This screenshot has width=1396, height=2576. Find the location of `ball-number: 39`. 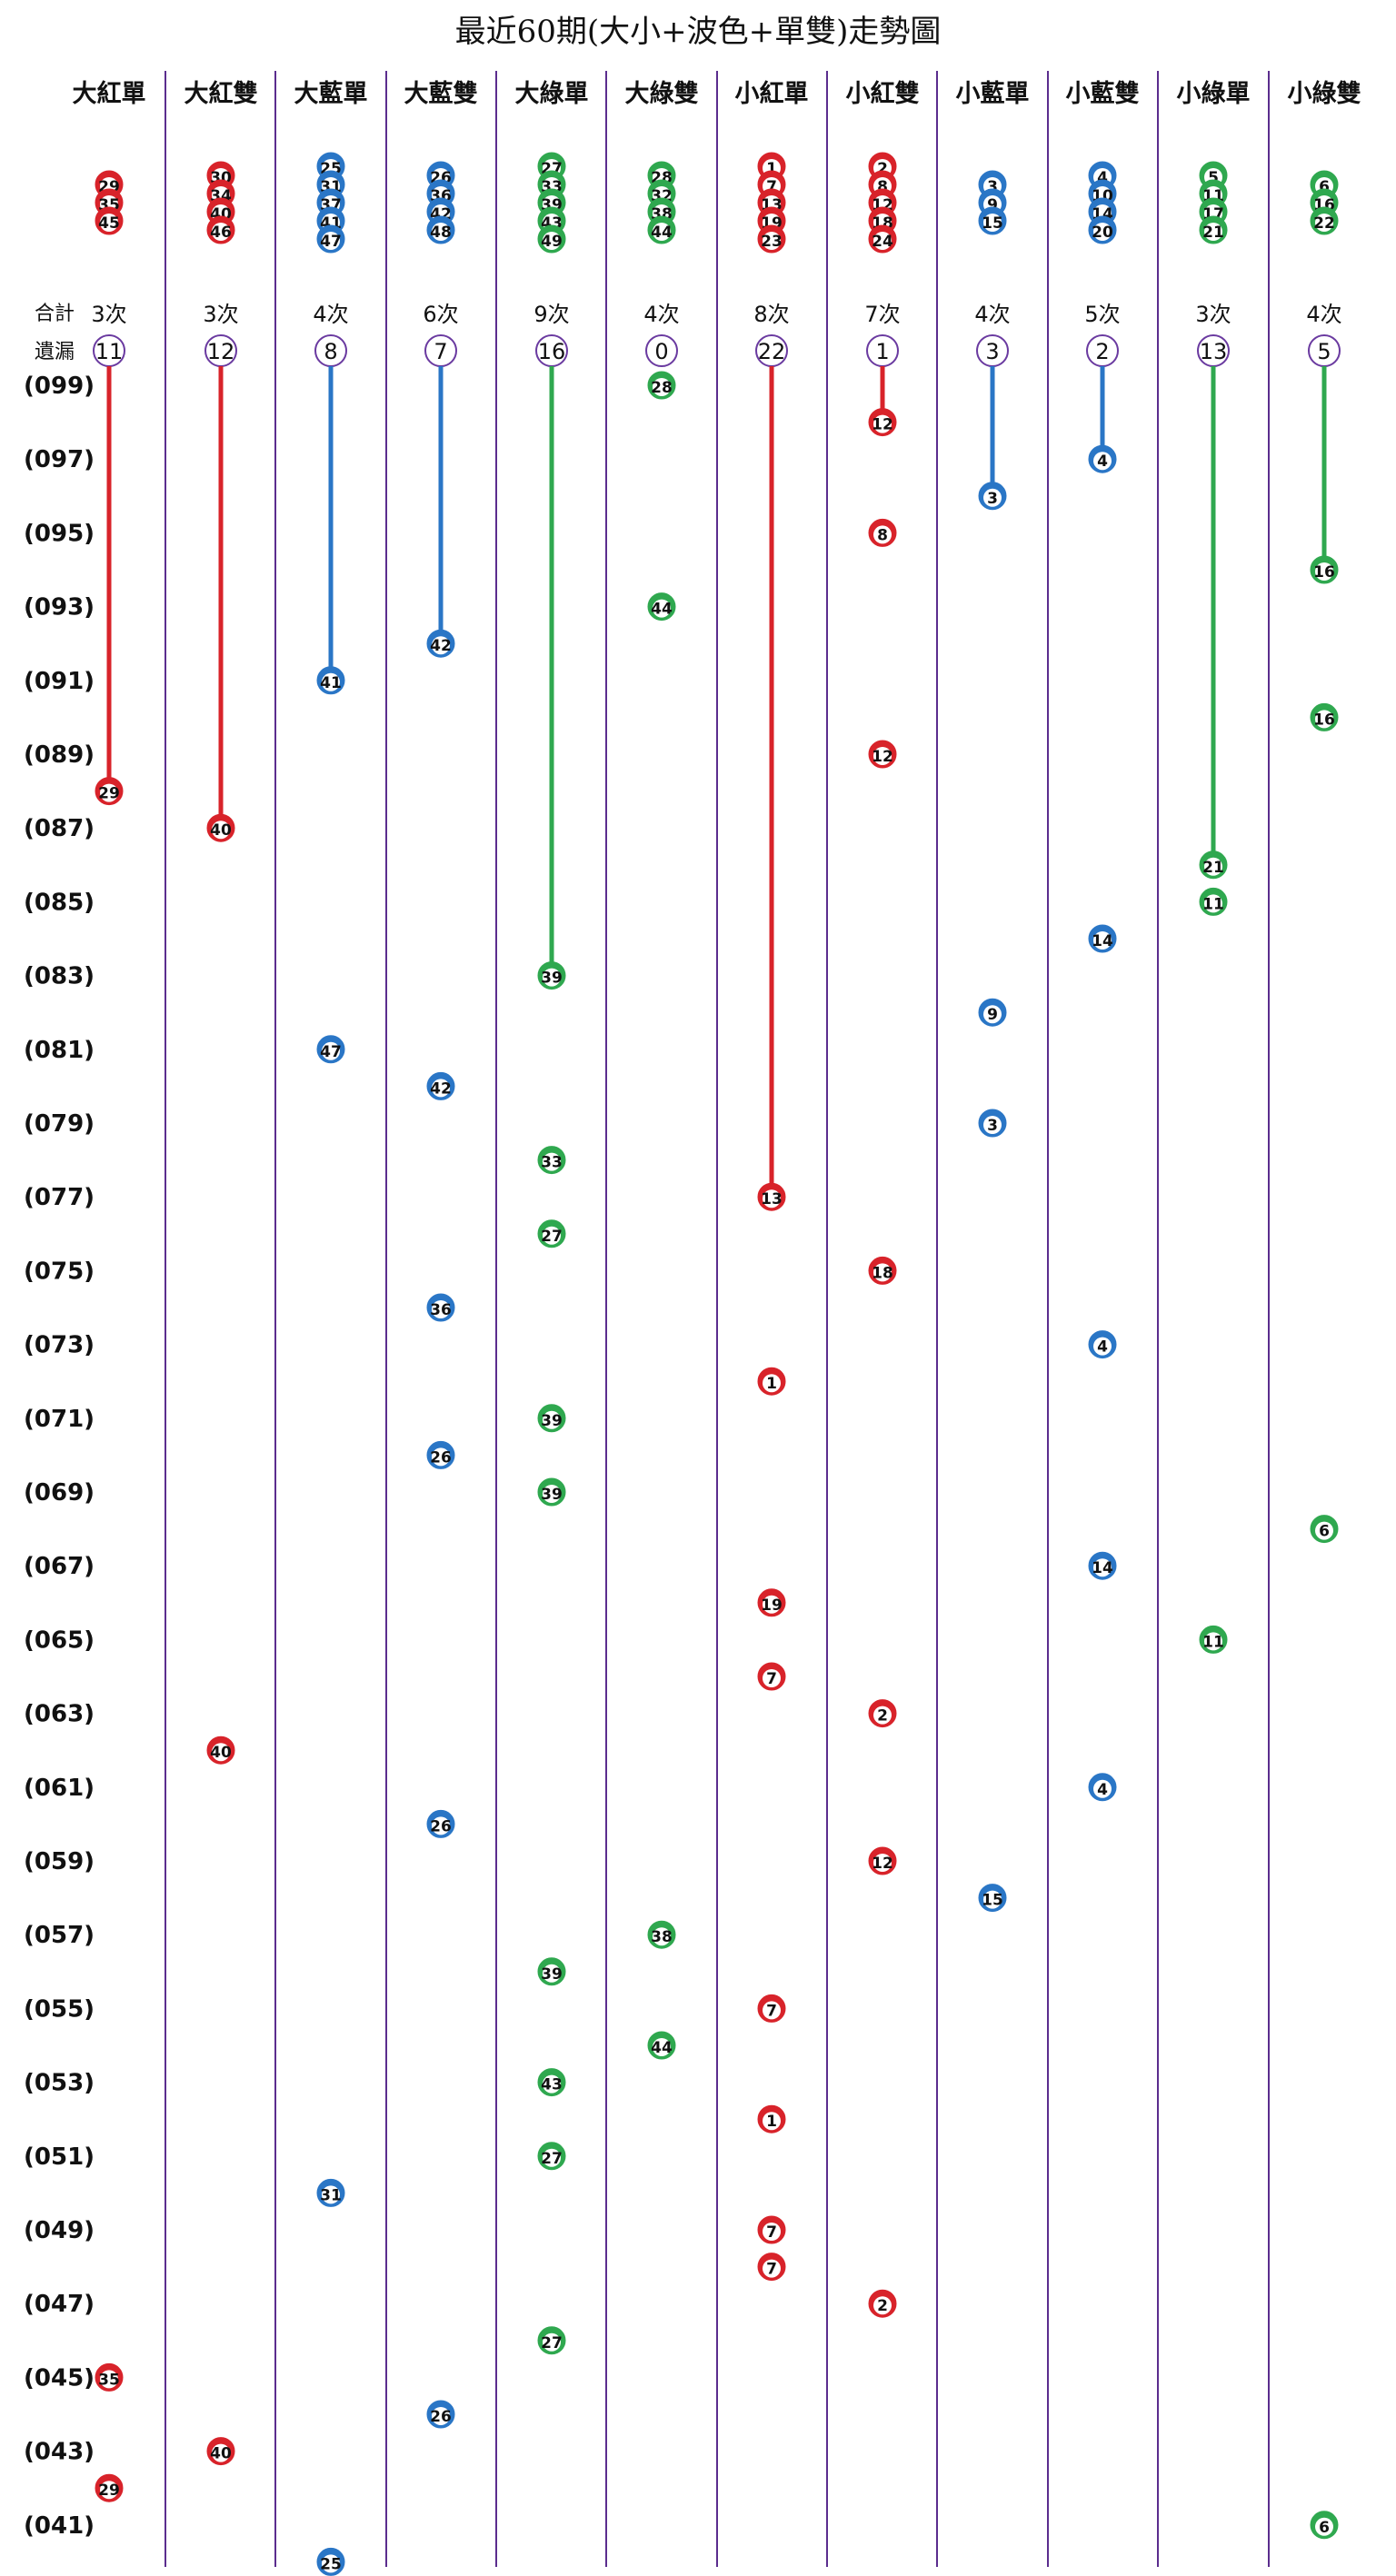

ball-number: 39 is located at coordinates (552, 1421).